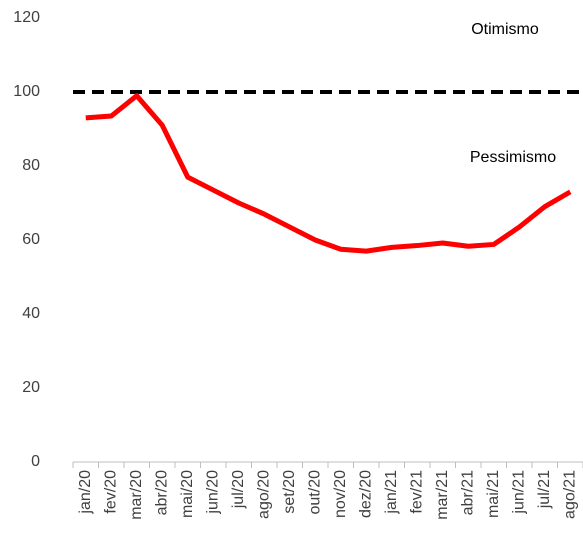  I want to click on annotation: Pessimismo, so click(513, 157).